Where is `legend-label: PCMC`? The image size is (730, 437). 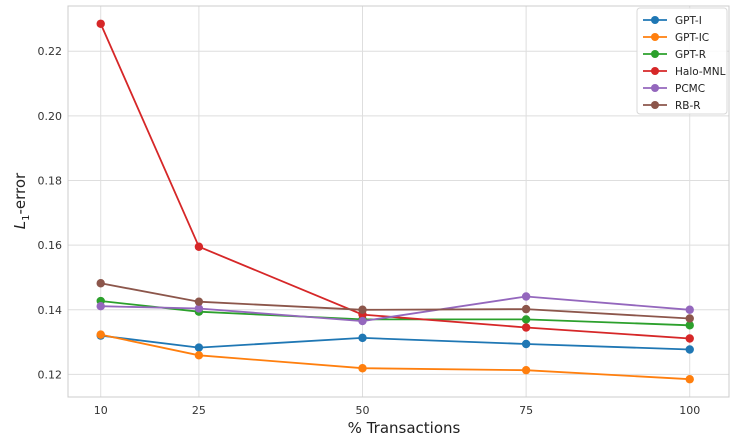
legend-label: PCMC is located at coordinates (690, 89).